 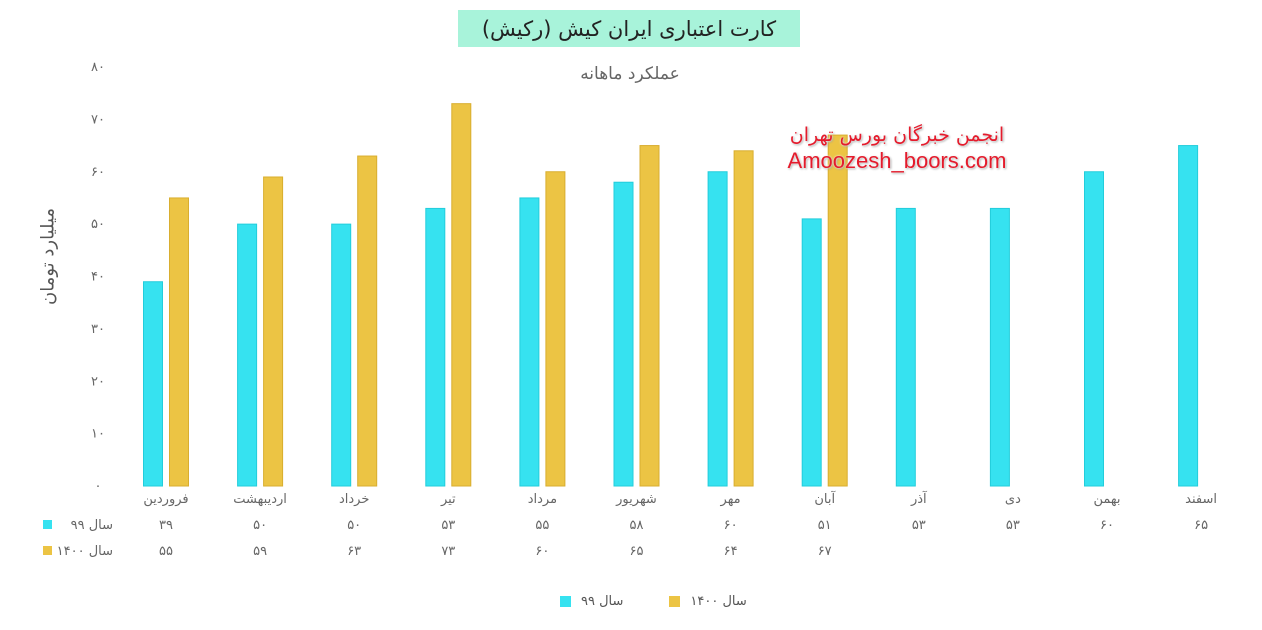 What do you see at coordinates (730, 499) in the screenshot?
I see `x-tick-label: مهر` at bounding box center [730, 499].